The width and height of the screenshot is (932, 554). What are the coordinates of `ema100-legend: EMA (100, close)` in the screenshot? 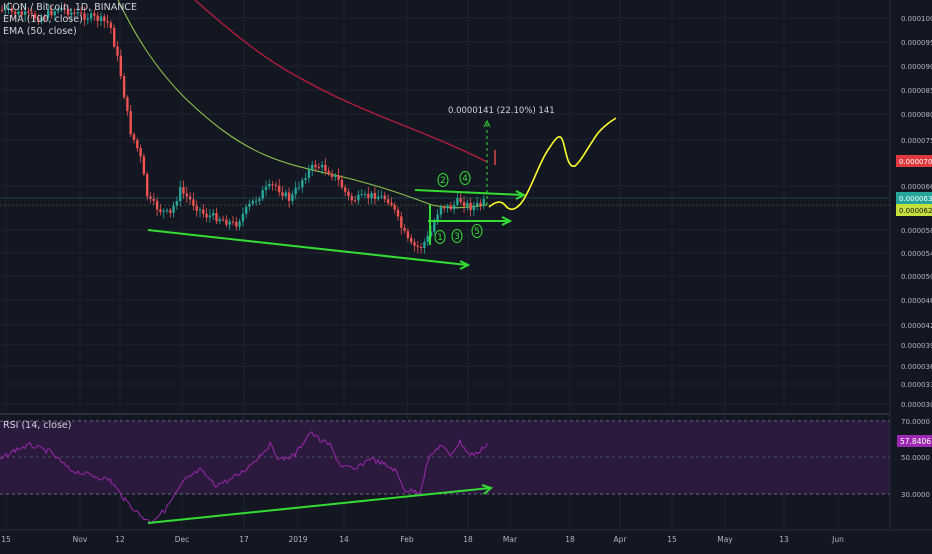 It's located at (43, 19).